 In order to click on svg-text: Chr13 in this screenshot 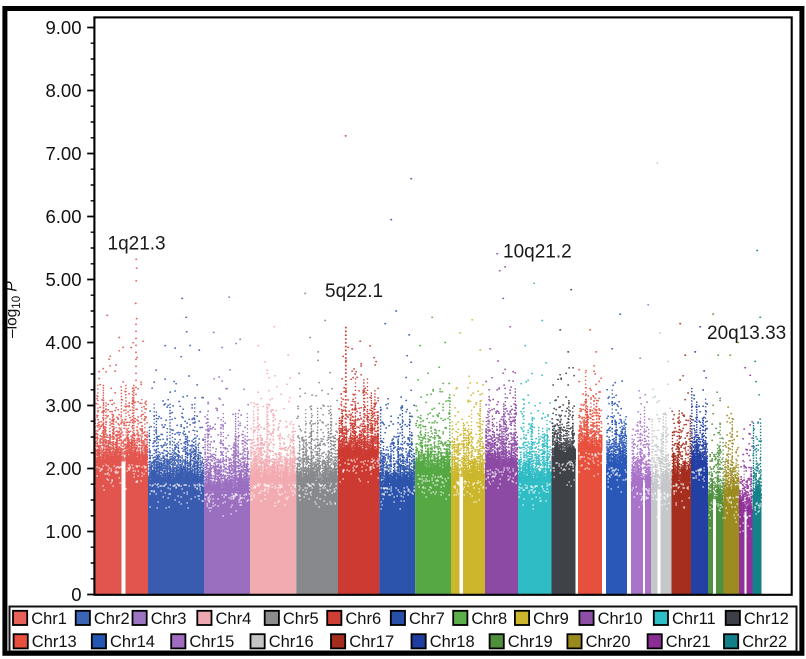, I will do `click(54, 642)`.